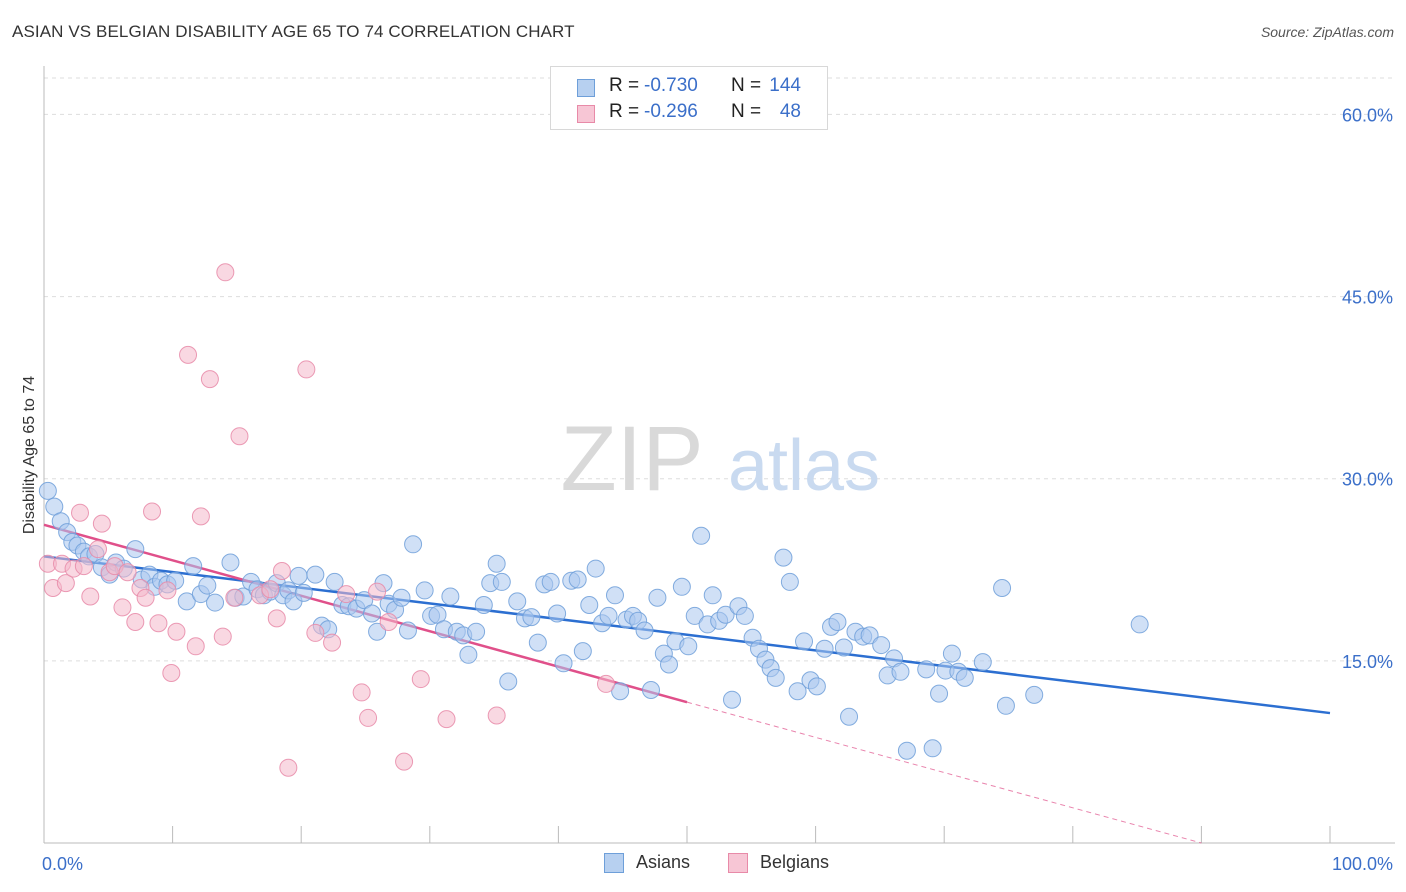 This screenshot has height=892, width=1406. I want to click on series-legend: Asians Belgians, so click(703, 863).